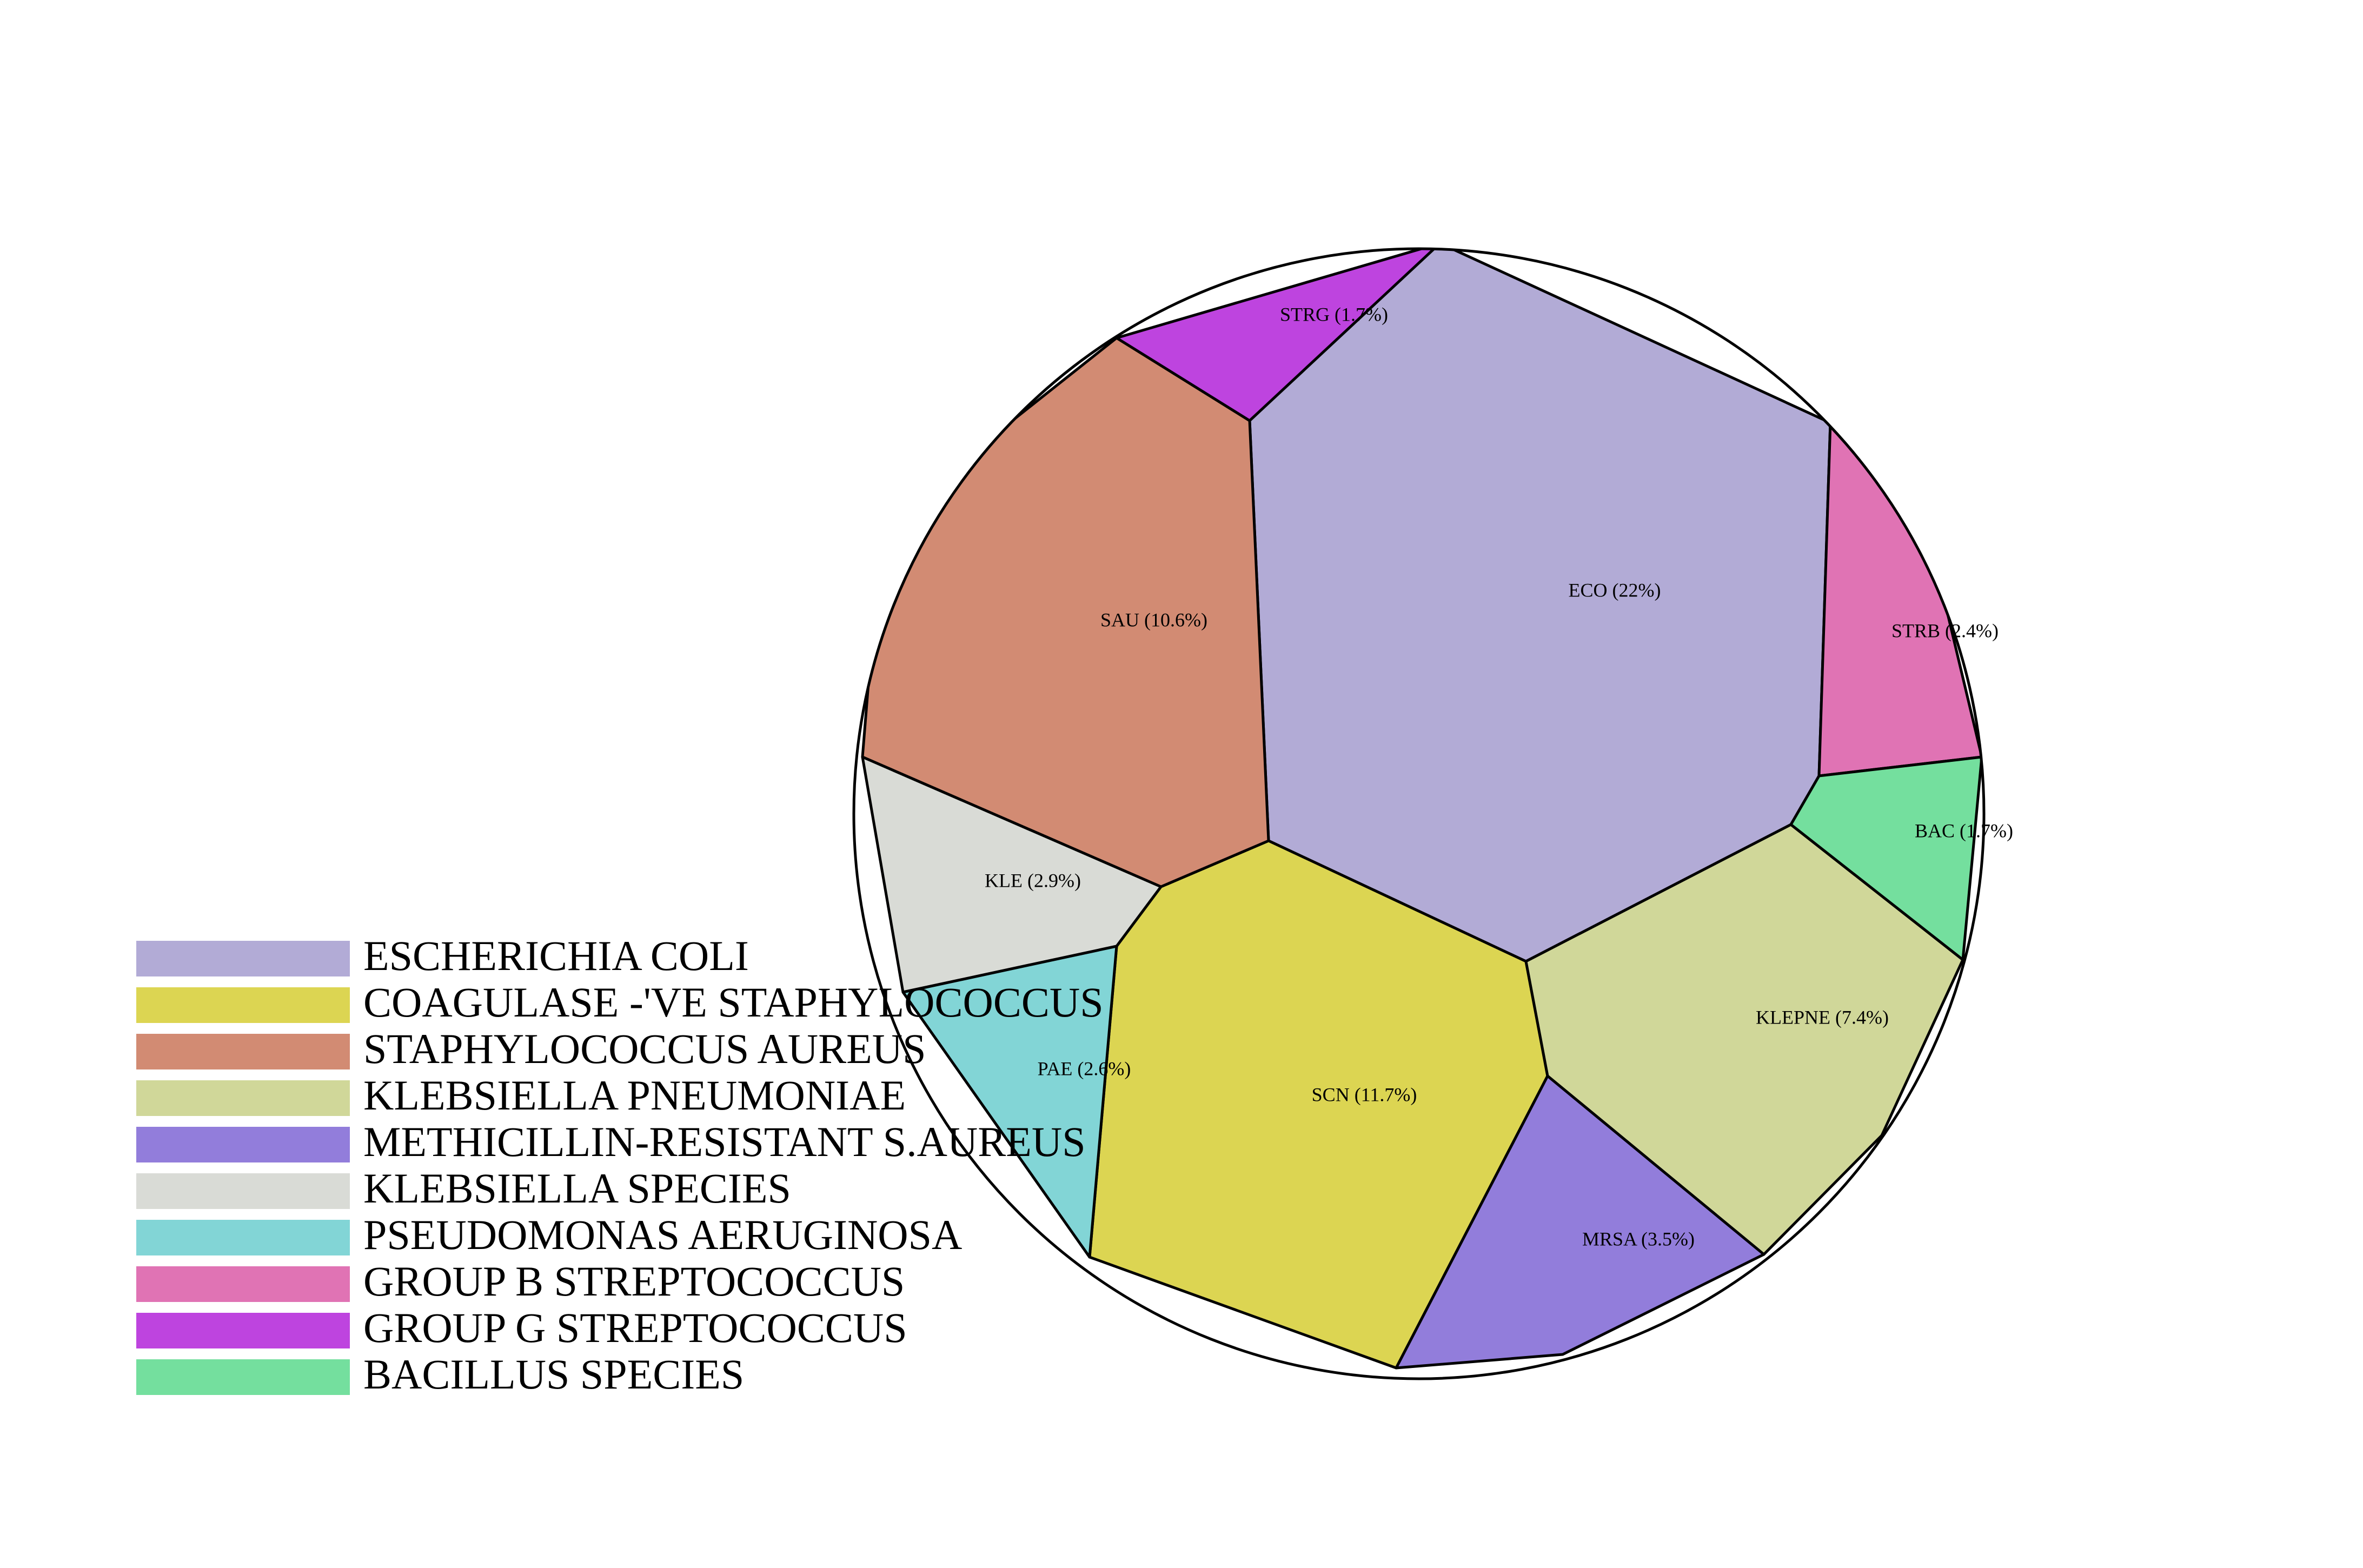 The height and width of the screenshot is (1568, 2363). Describe the element at coordinates (1278, 335) in the screenshot. I see `cell-strg` at that location.